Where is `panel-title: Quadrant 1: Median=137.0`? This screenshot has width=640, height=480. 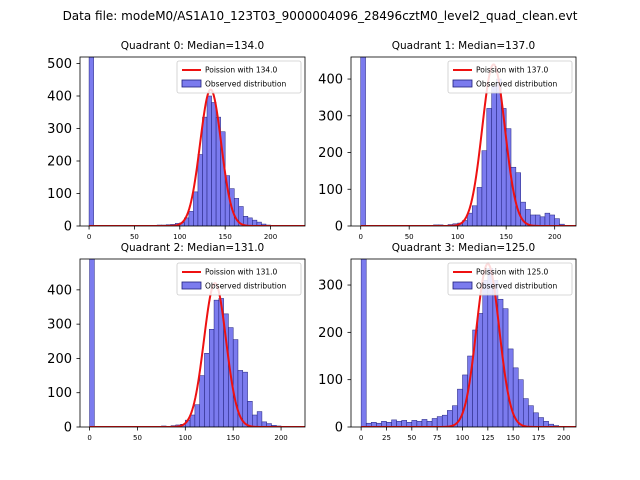 panel-title: Quadrant 1: Median=137.0 is located at coordinates (463, 46).